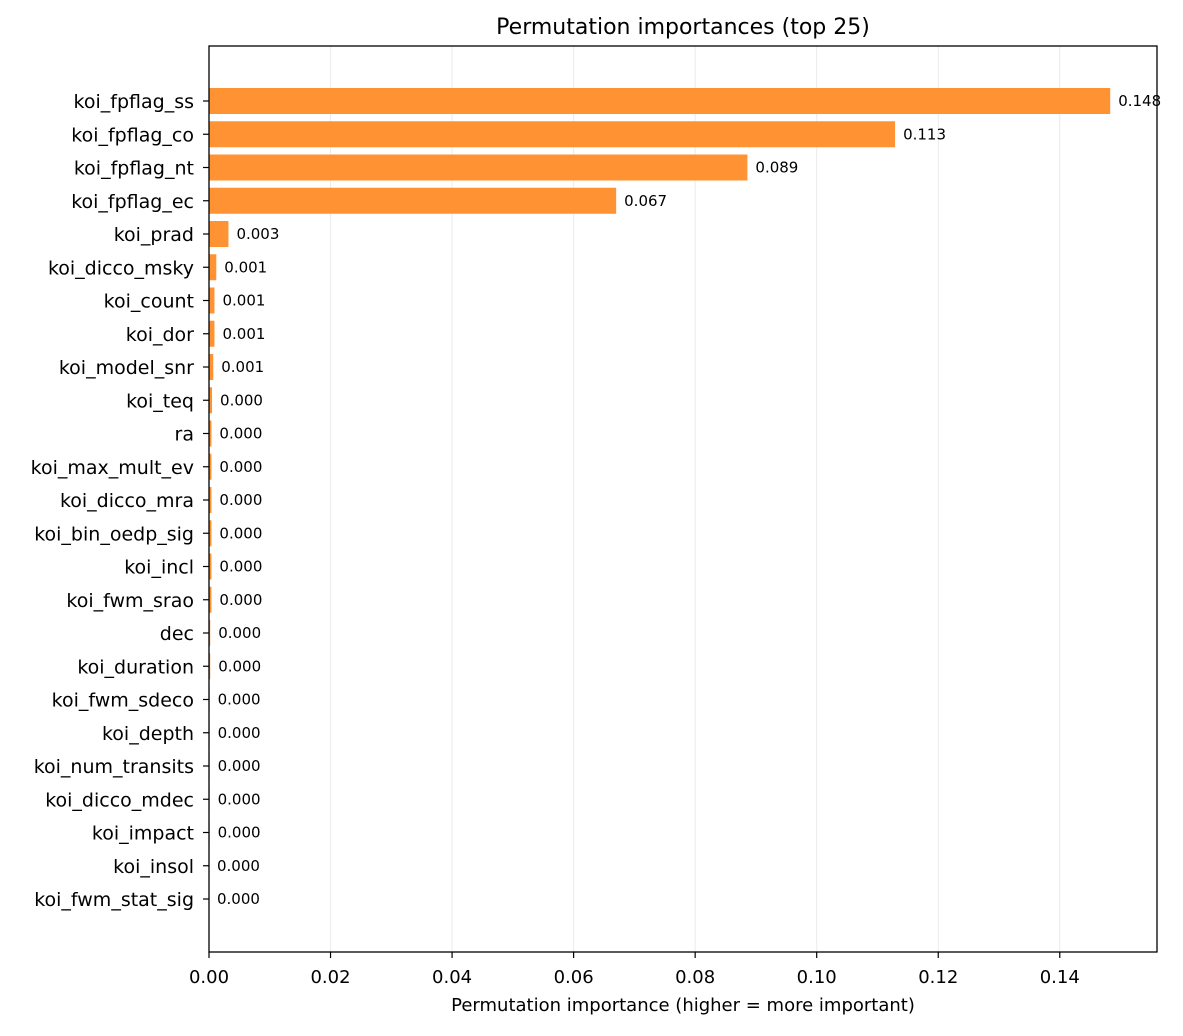 The width and height of the screenshot is (1183, 1036). What do you see at coordinates (112, 468) in the screenshot?
I see `y-tick-label: koi_max_mult_ev` at bounding box center [112, 468].